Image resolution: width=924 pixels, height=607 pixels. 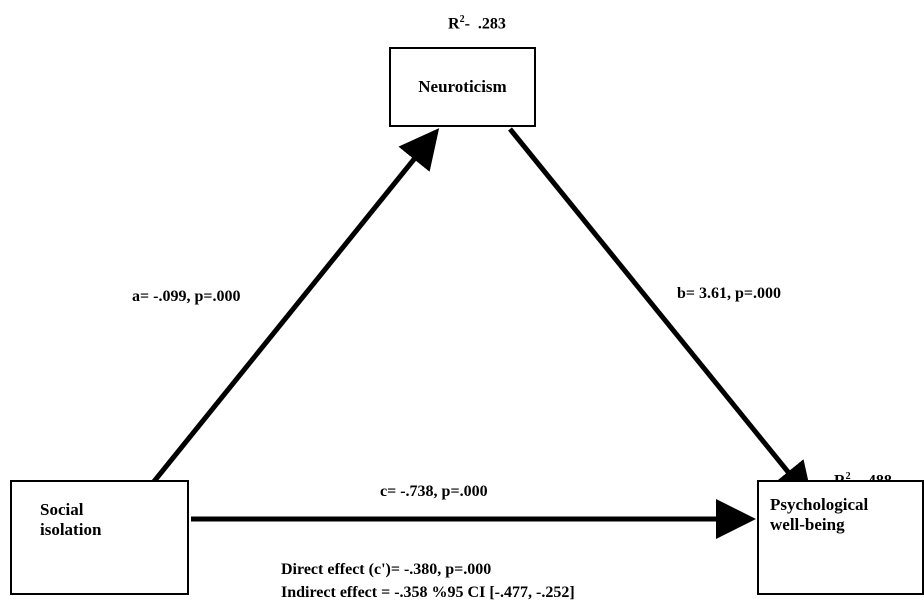 I want to click on social-isolation-box: Social isolation, so click(x=99, y=537).